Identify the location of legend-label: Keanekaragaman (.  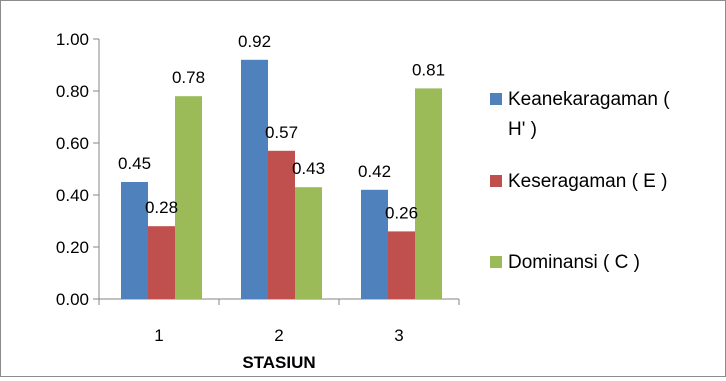
(589, 99).